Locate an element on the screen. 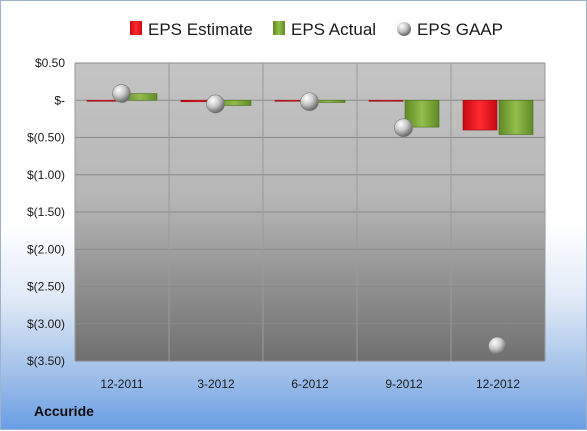 This screenshot has width=587, height=431. bar-eps-actual is located at coordinates (516, 117).